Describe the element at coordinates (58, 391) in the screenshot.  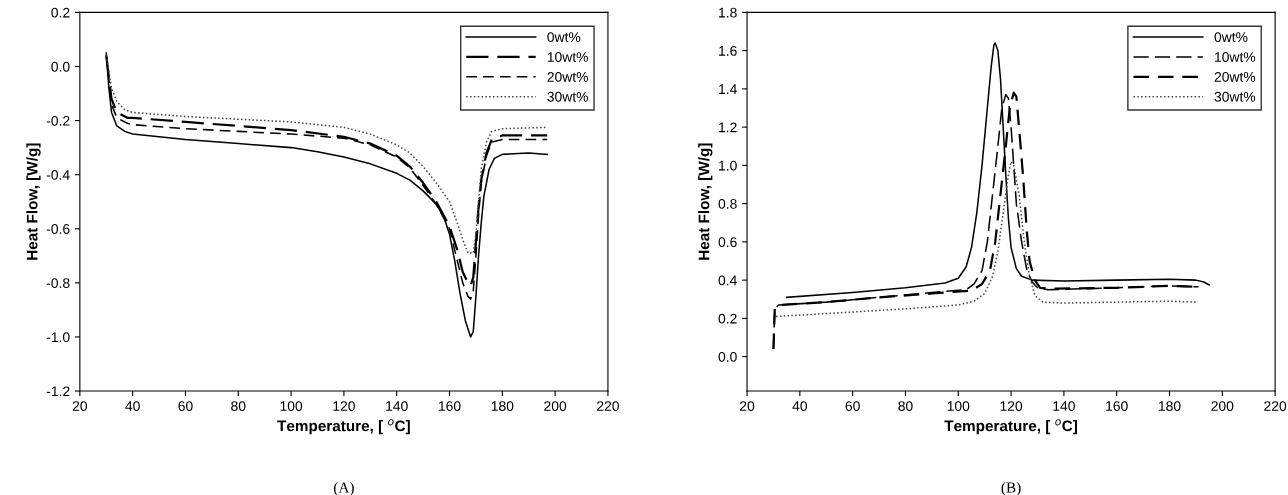
I see `y-tick-label: -1.2` at that location.